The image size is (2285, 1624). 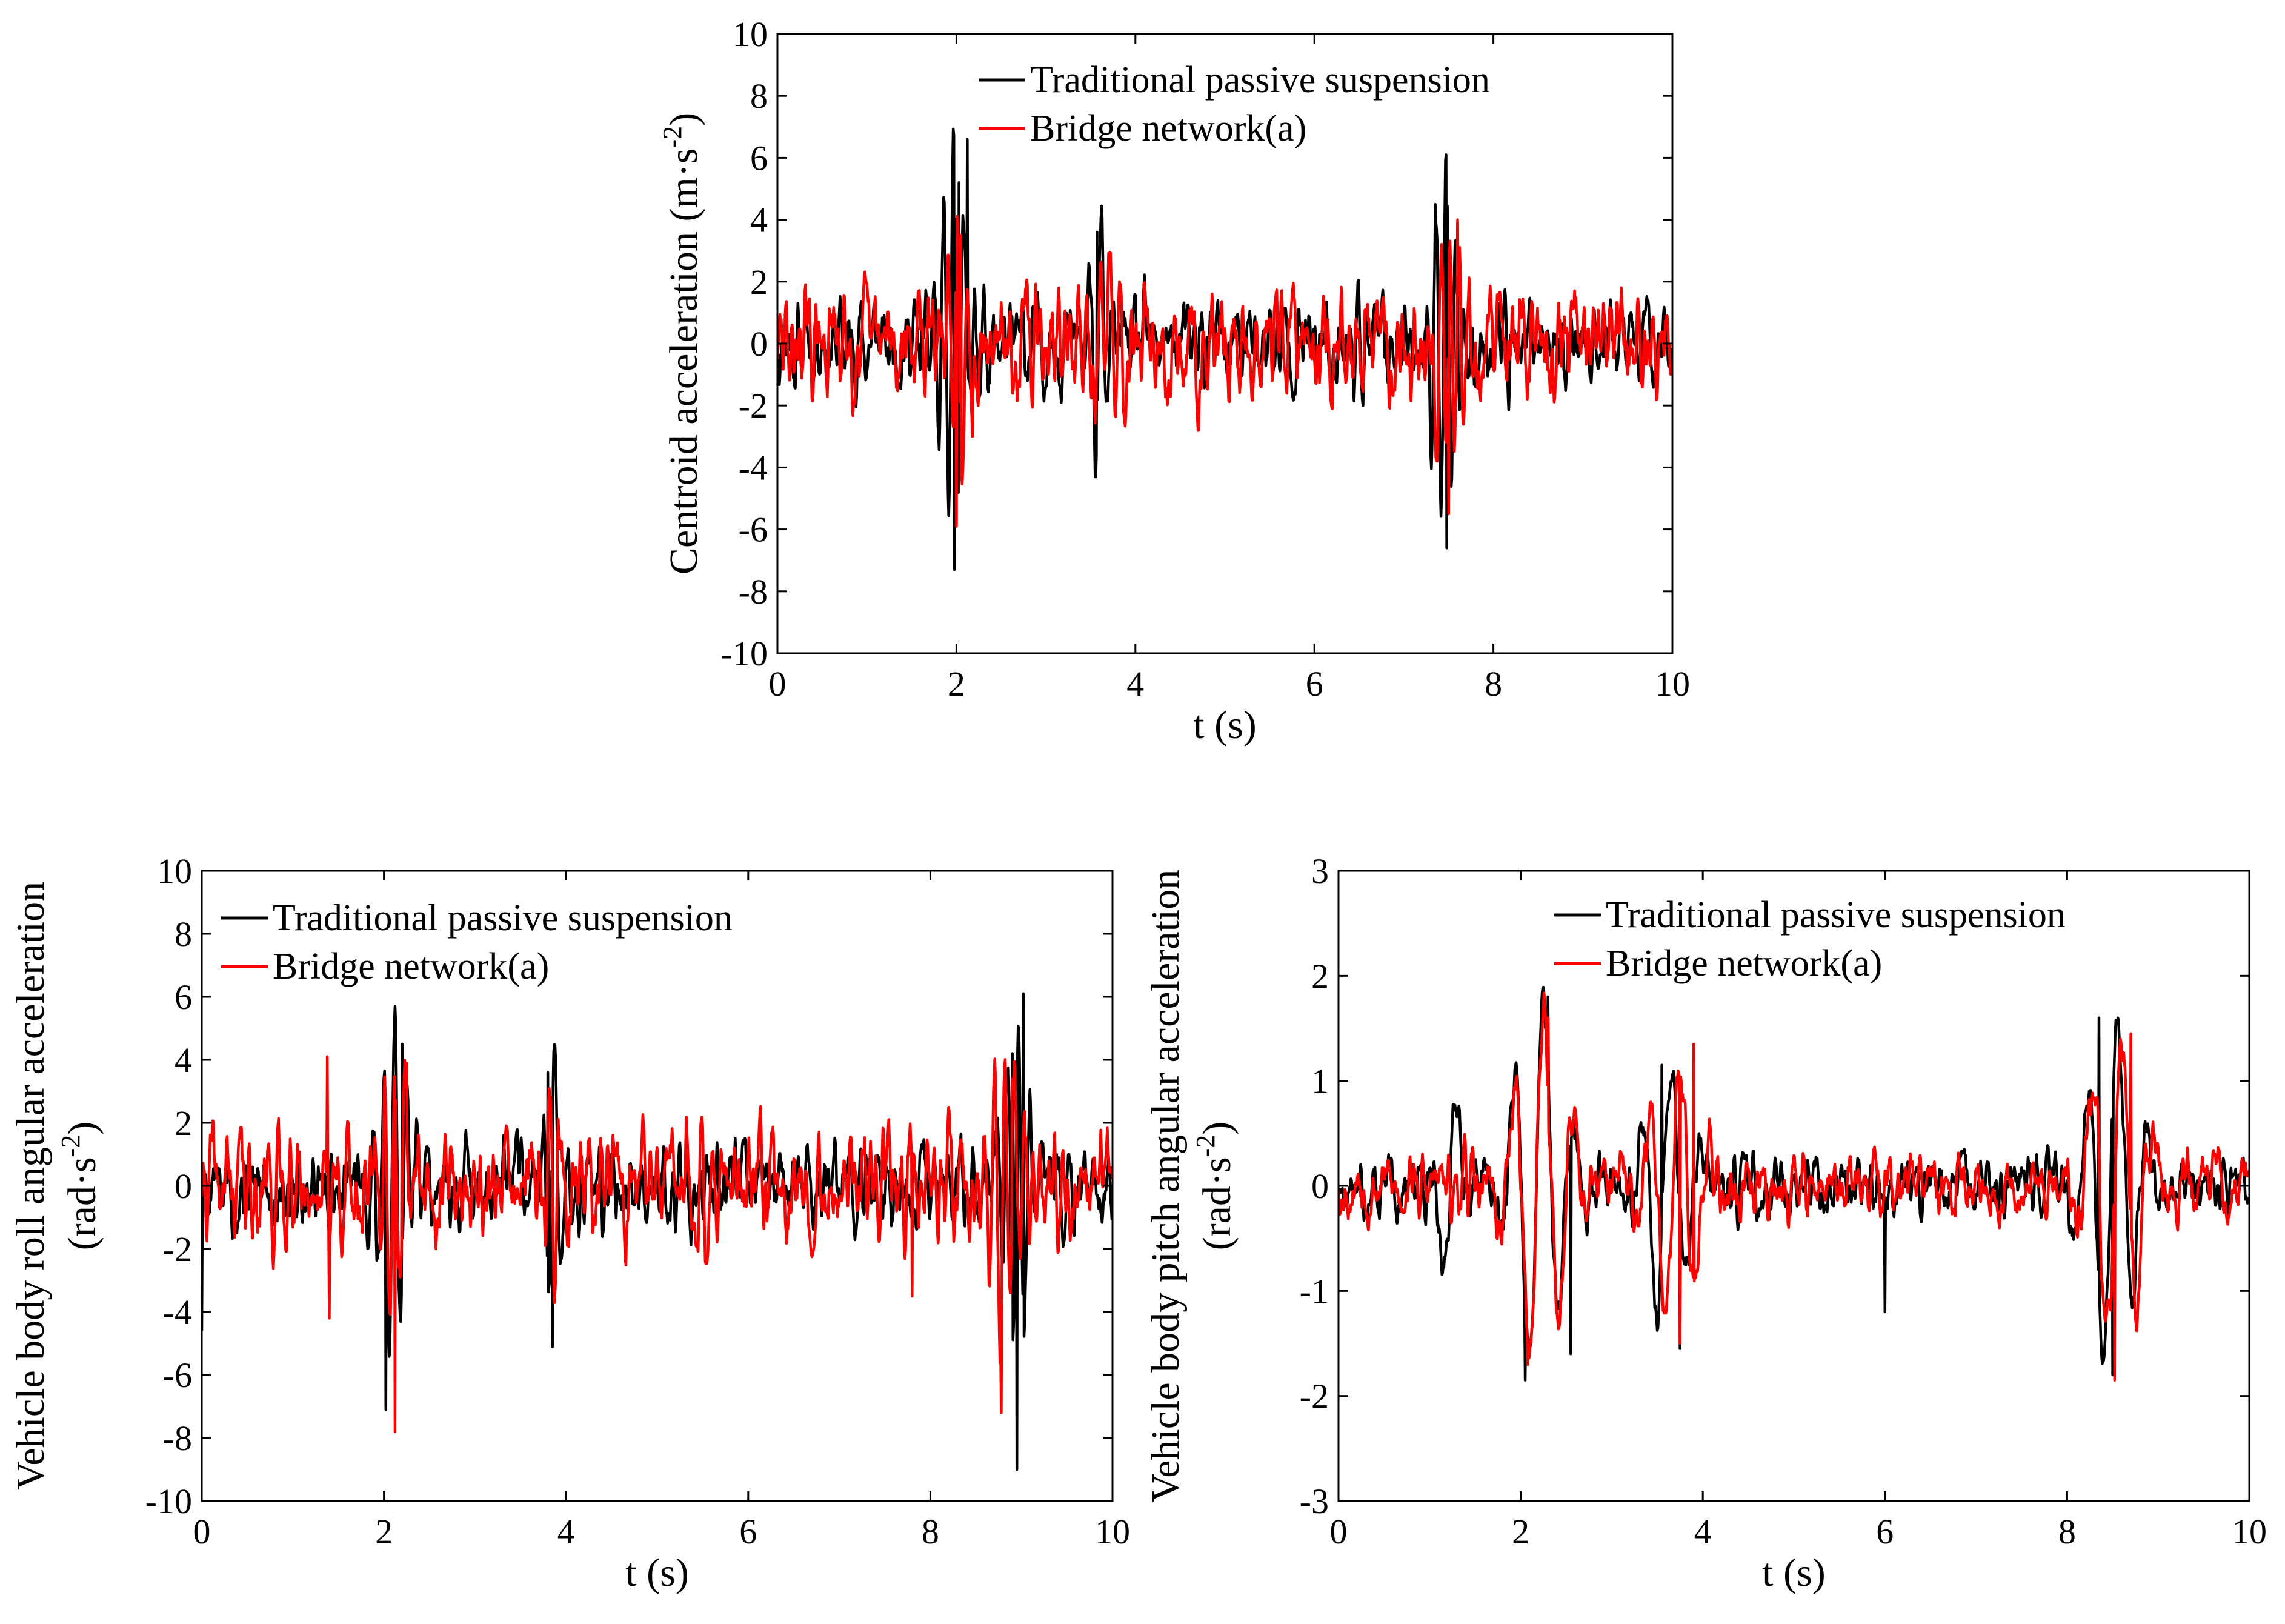 What do you see at coordinates (1320, 871) in the screenshot?
I see `y-tick-label: 3` at bounding box center [1320, 871].